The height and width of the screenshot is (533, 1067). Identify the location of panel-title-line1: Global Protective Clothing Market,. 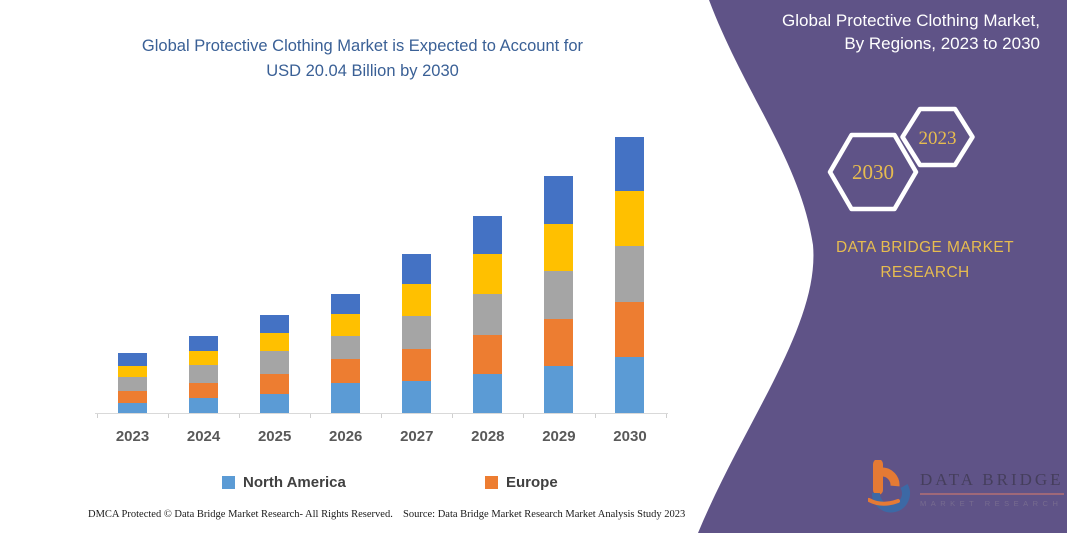
(911, 20).